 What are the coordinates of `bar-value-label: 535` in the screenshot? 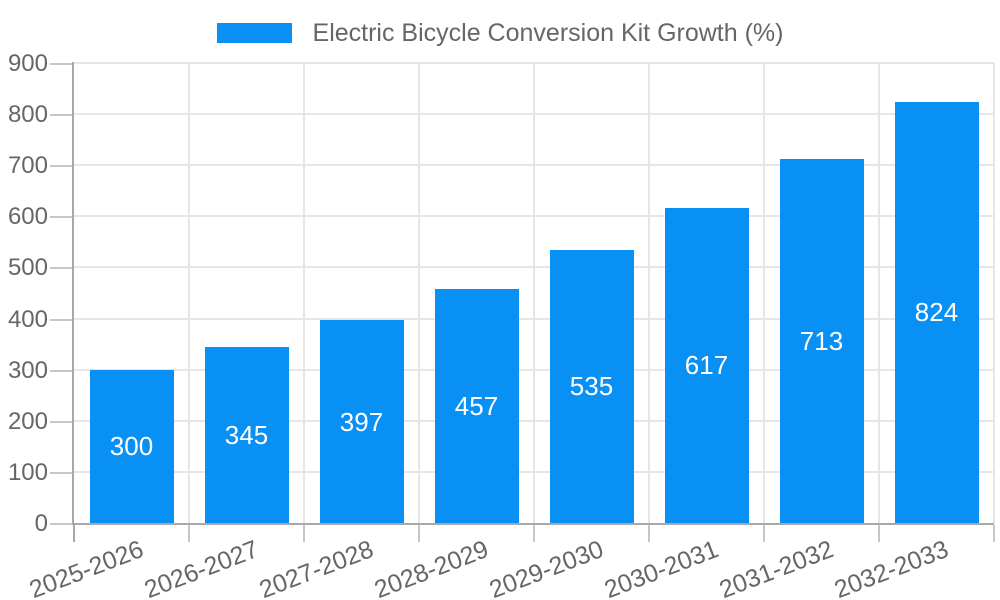 It's located at (591, 386).